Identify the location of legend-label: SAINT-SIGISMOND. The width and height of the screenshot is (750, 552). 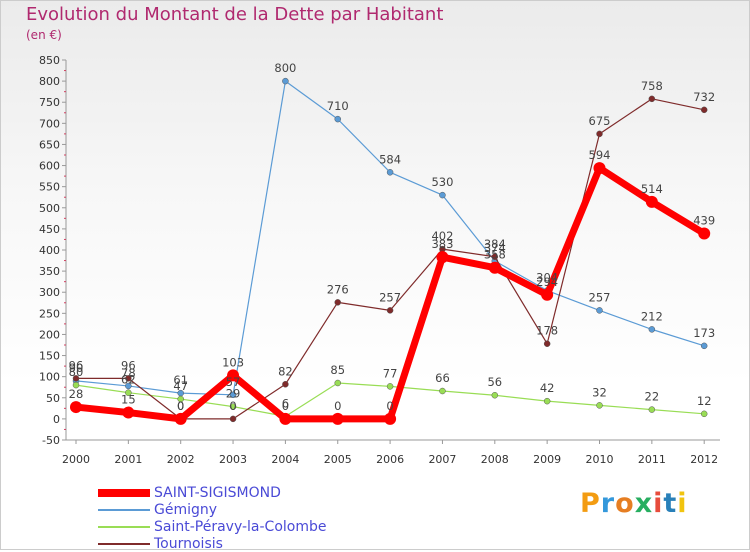
(217, 492).